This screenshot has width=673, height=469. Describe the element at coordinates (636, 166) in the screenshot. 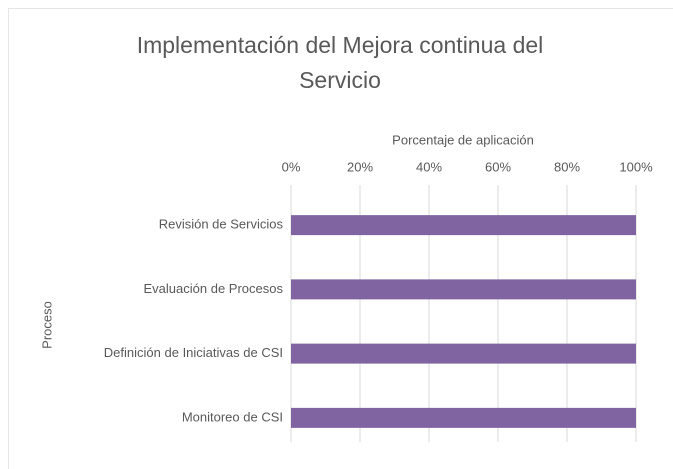

I see `x-tick-label: 100%` at that location.